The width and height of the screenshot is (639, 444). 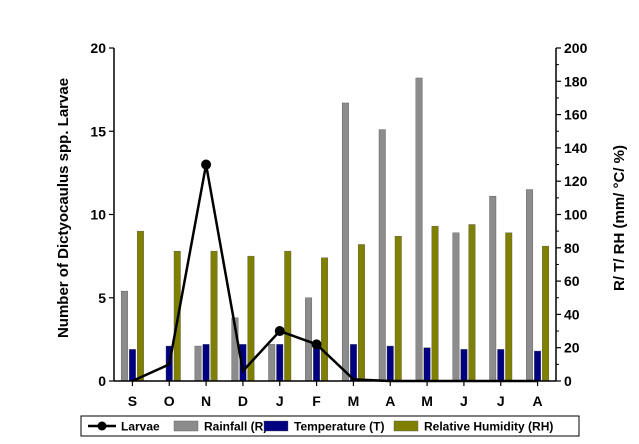 What do you see at coordinates (140, 427) in the screenshot?
I see `legend-label-larvae: Larvae` at bounding box center [140, 427].